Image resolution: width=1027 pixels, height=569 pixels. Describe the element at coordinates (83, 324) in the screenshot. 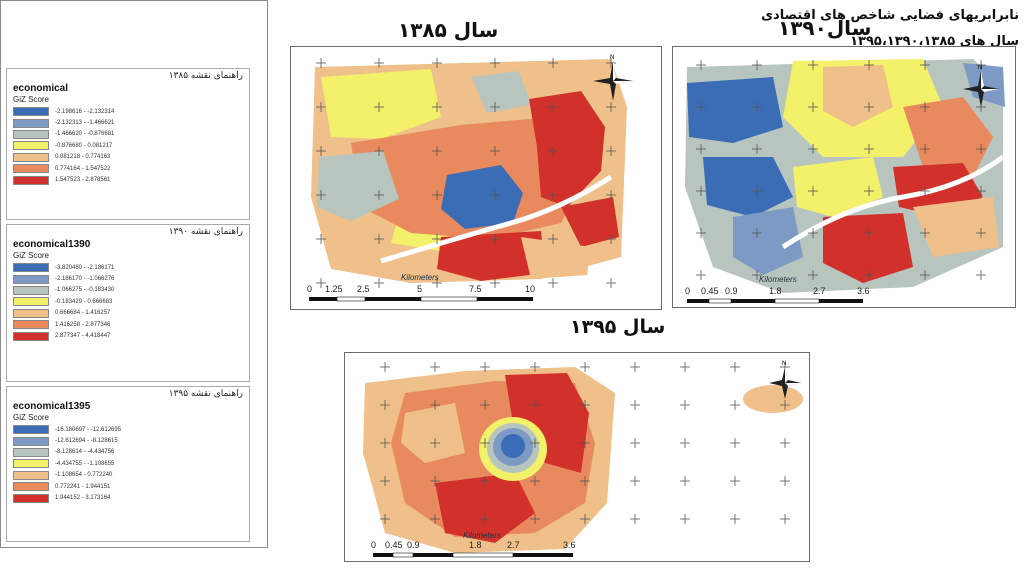

I see `legend-range-label: 1.416258 - 2.877346` at that location.